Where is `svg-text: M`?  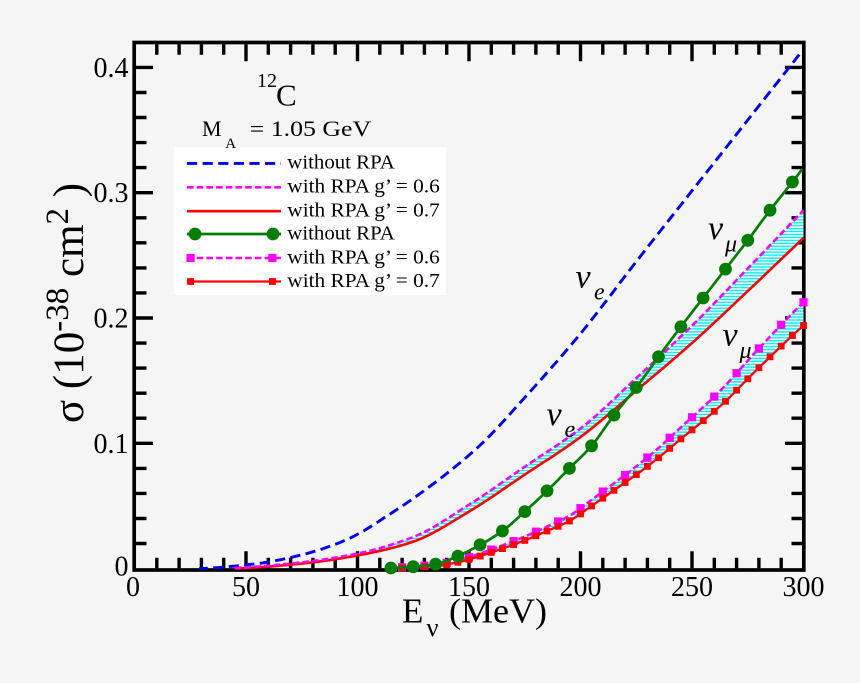
svg-text: M is located at coordinates (212, 128).